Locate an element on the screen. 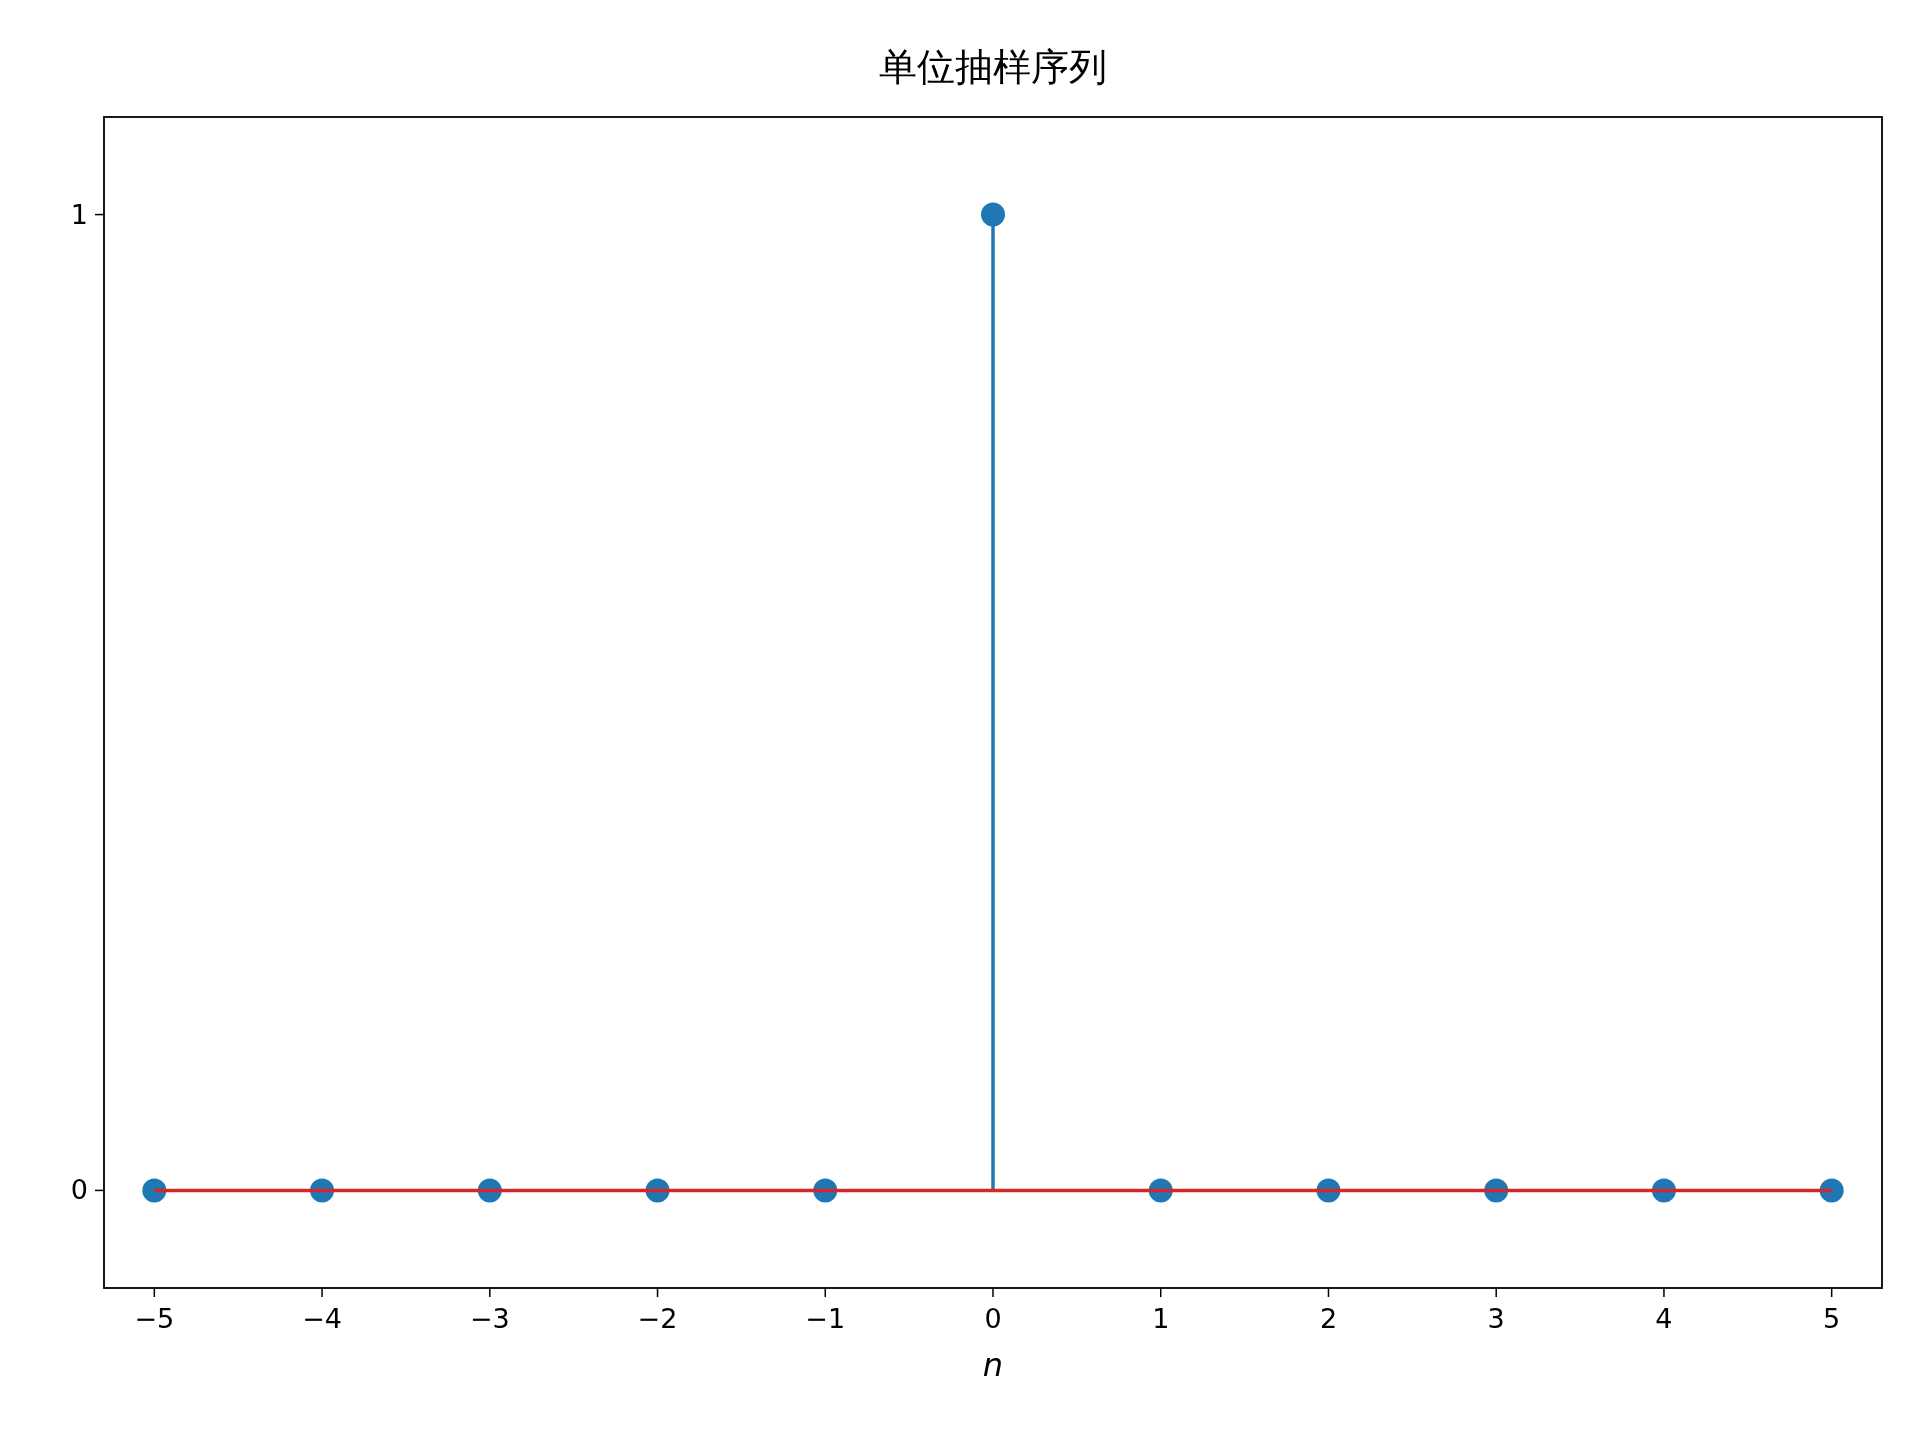 This screenshot has height=1440, width=1920. x-tick-label: −2 is located at coordinates (657, 1318).